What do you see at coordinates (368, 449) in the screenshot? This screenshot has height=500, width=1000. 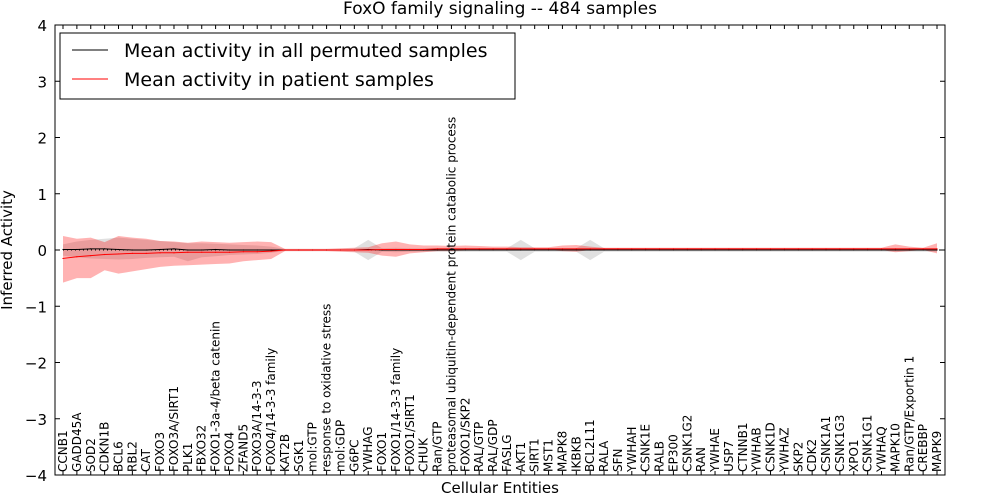 I see `x-tick-label: YWHAG` at bounding box center [368, 449].